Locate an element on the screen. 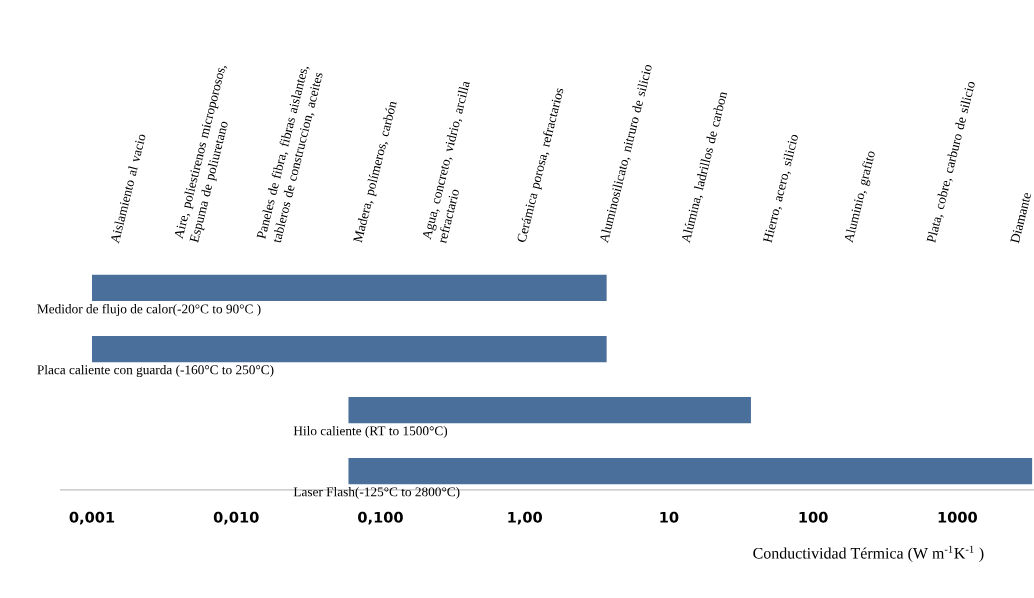 Image resolution: width=1034 pixels, height=598 pixels. text: Cerámica porosa, refractarios is located at coordinates (540, 165).